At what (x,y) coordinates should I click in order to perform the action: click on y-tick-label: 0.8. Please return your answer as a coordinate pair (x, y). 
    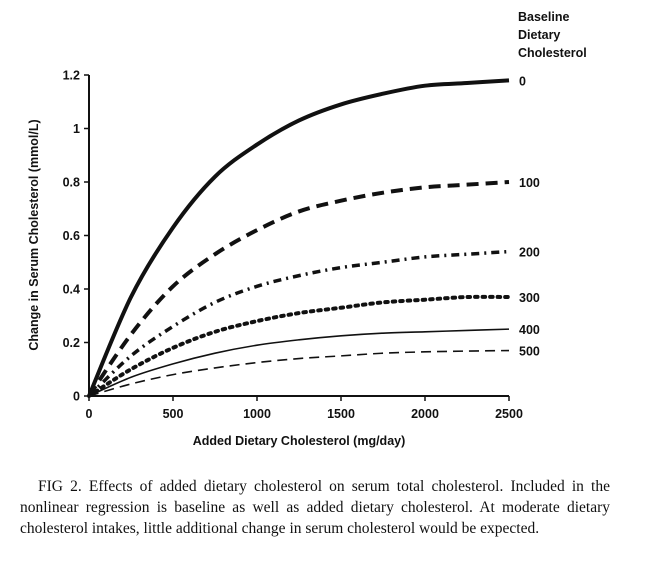
    Looking at the image, I should click on (71, 183).